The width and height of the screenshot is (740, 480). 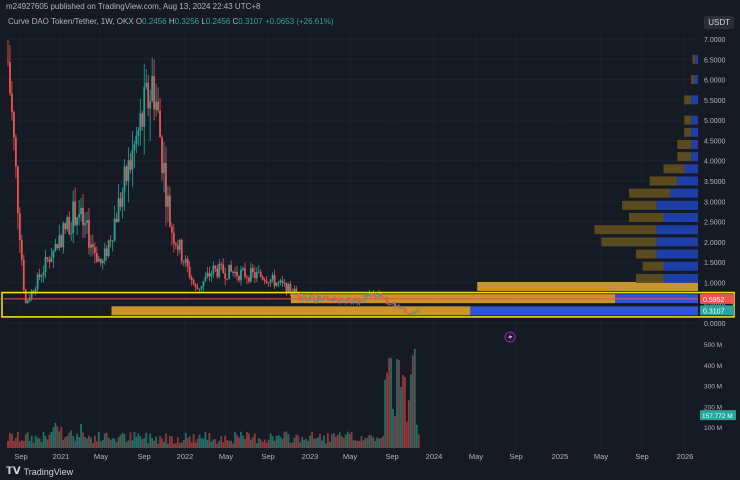 I want to click on brand-label: TradingView, so click(x=48, y=471).